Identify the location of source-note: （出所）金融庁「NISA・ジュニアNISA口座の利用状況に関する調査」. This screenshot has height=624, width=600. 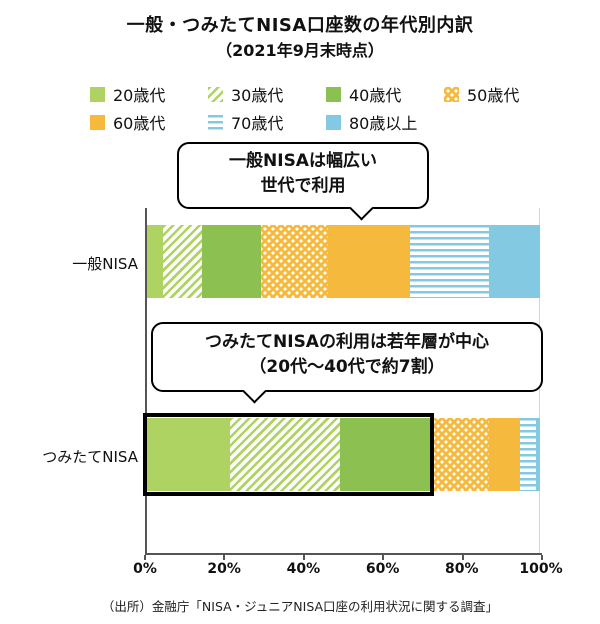
(300, 606).